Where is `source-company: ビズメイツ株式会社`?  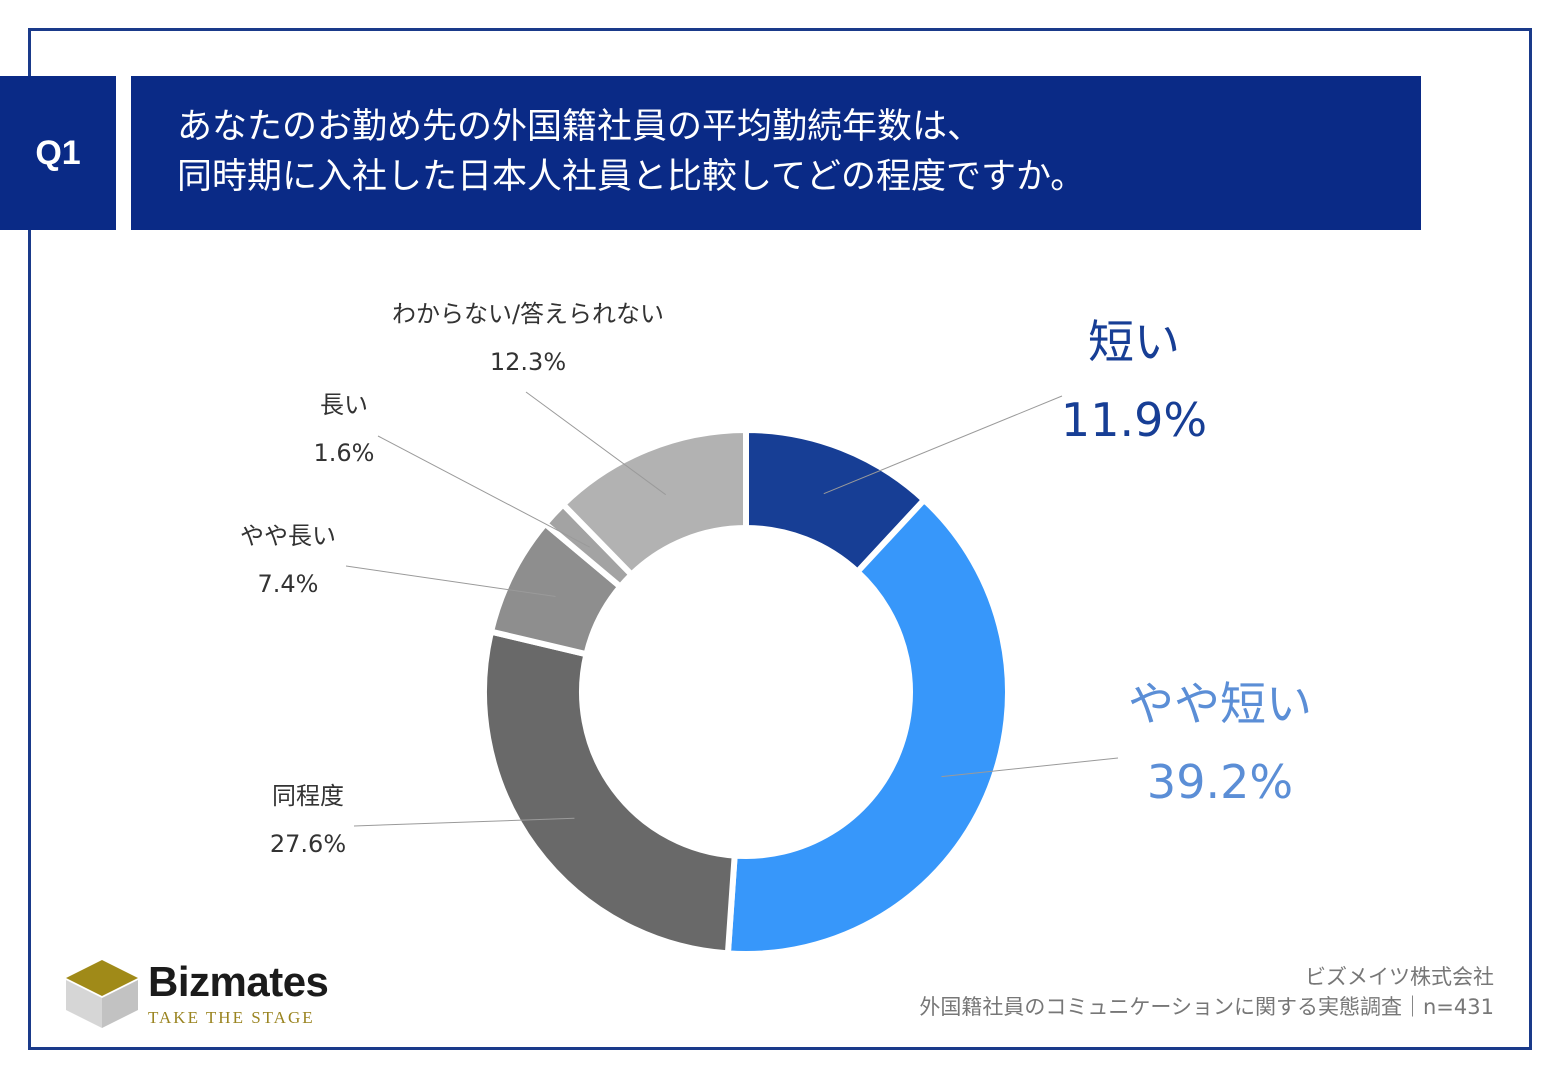
source-company: ビズメイツ株式会社 is located at coordinates (1399, 977).